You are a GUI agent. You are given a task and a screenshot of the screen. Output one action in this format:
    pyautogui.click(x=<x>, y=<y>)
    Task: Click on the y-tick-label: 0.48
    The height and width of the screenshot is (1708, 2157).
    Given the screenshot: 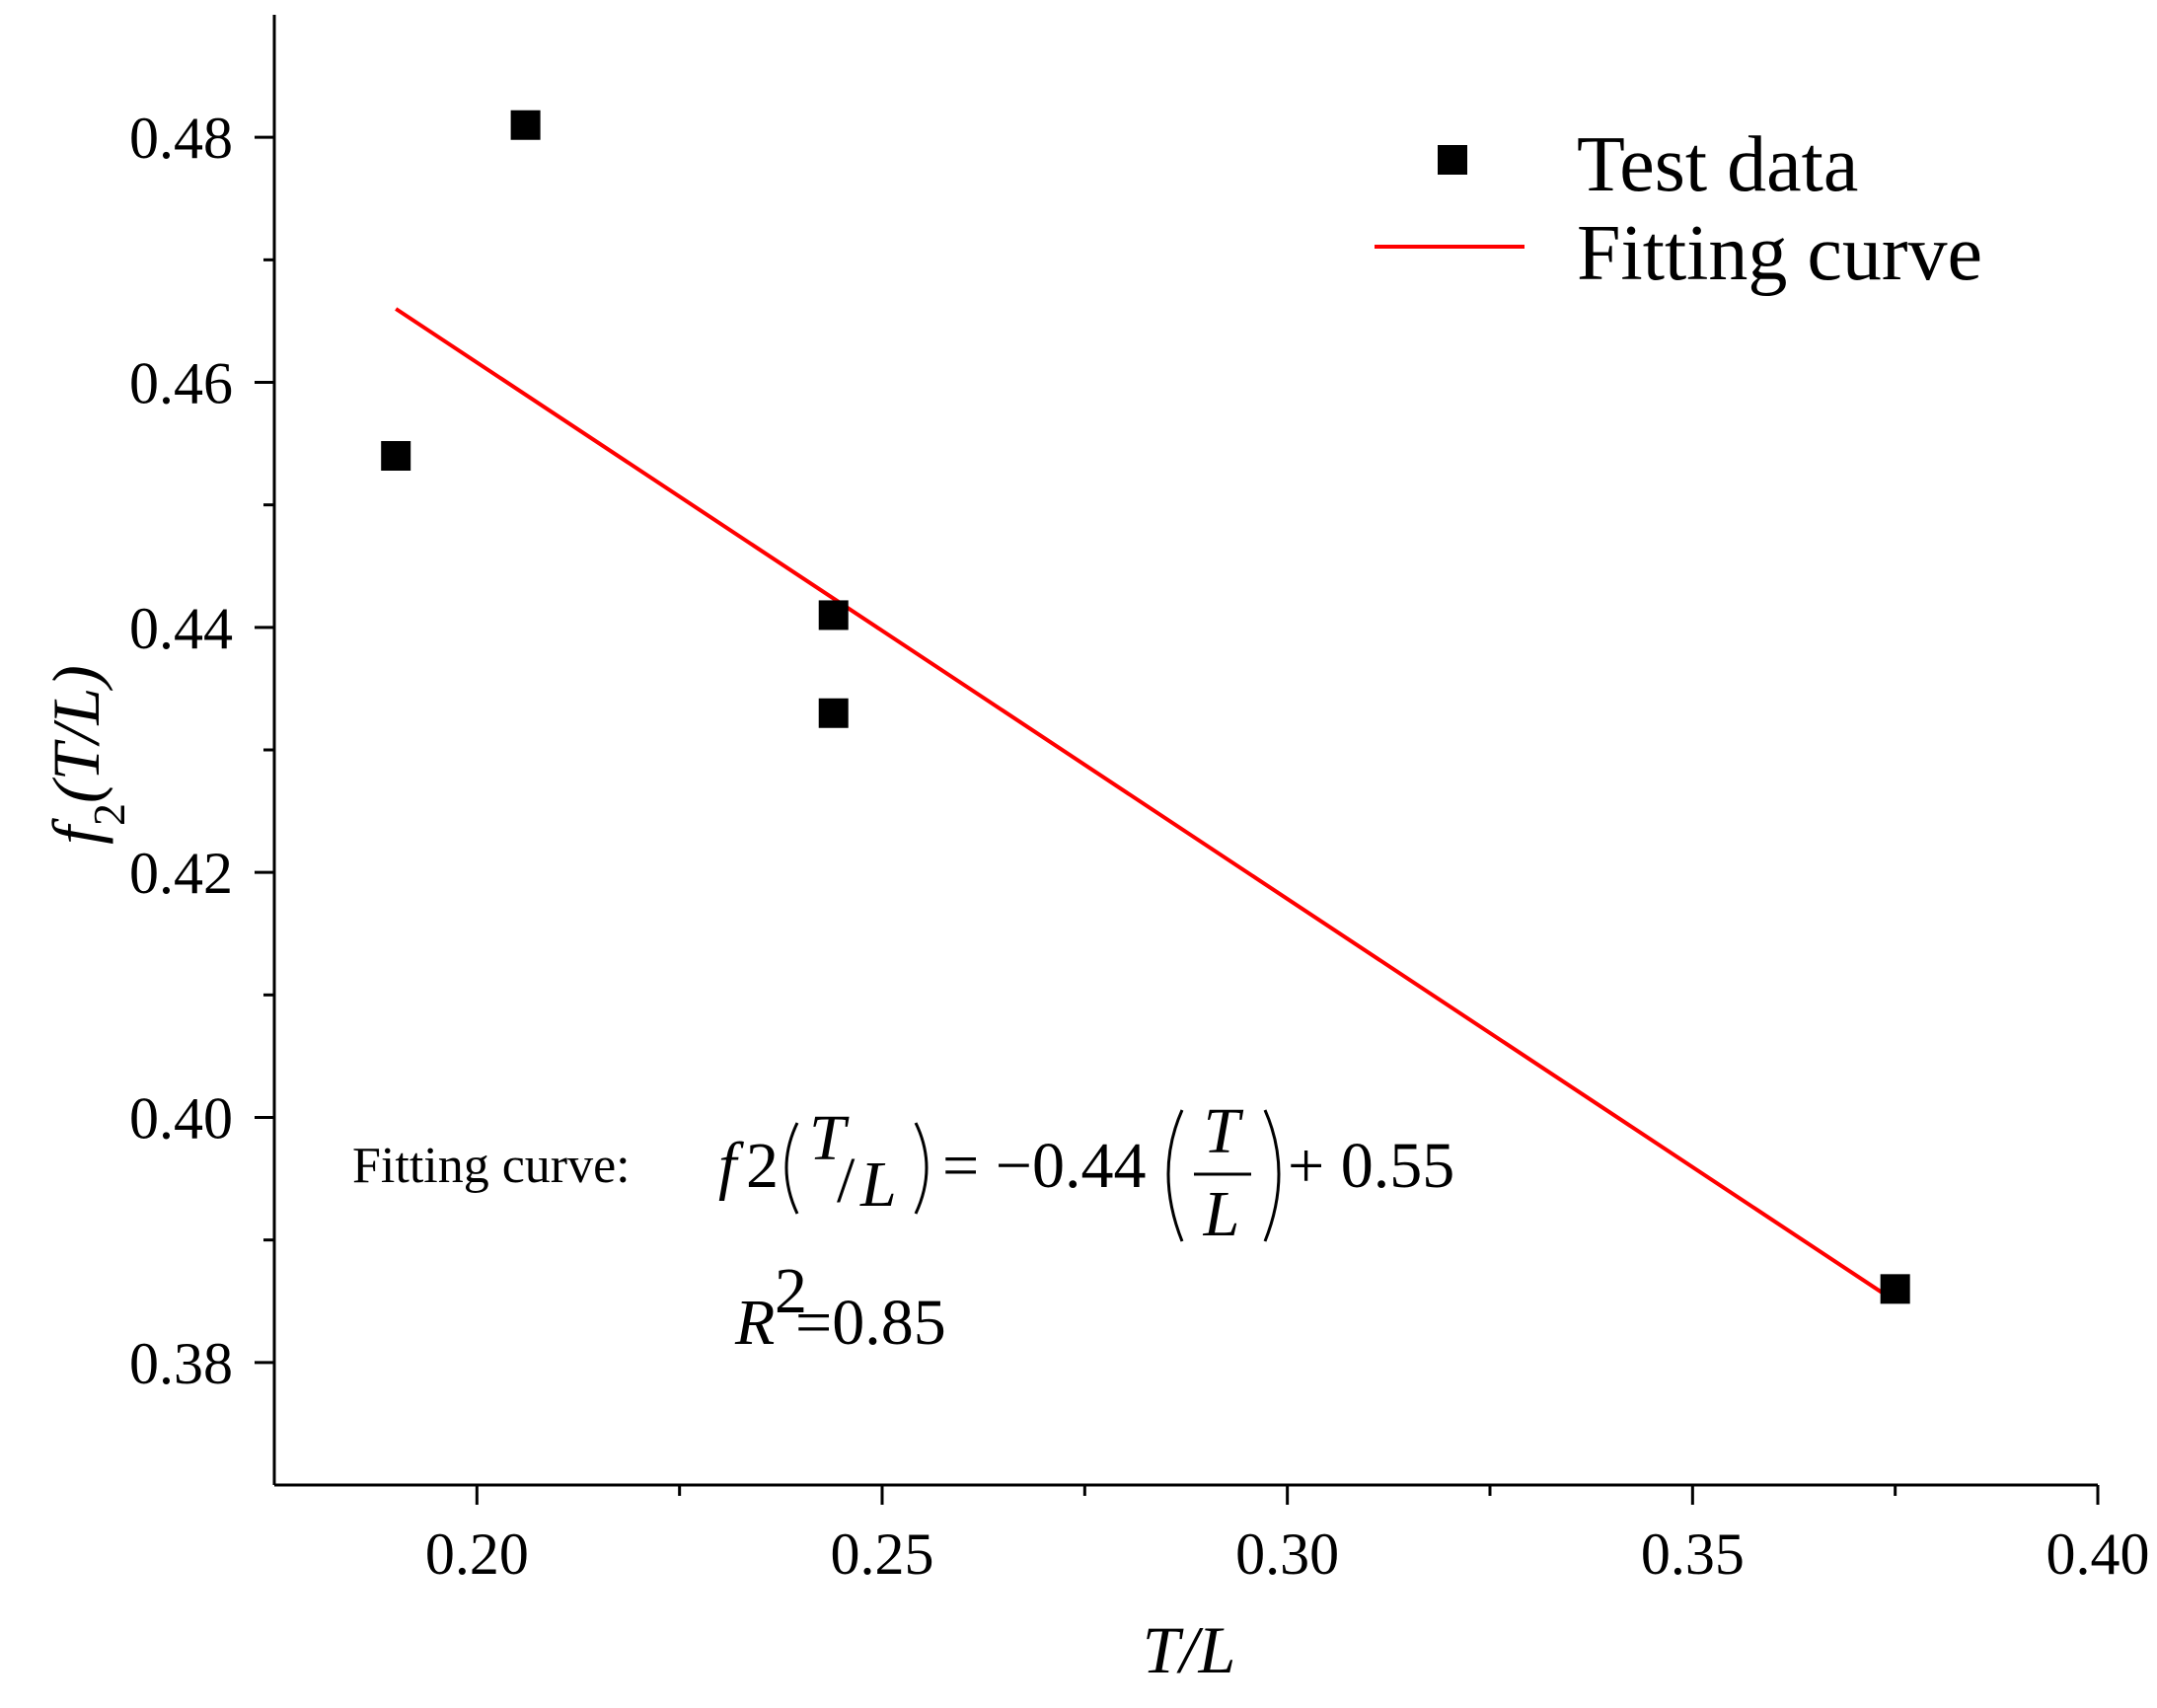 What is the action you would take?
    pyautogui.click(x=181, y=138)
    